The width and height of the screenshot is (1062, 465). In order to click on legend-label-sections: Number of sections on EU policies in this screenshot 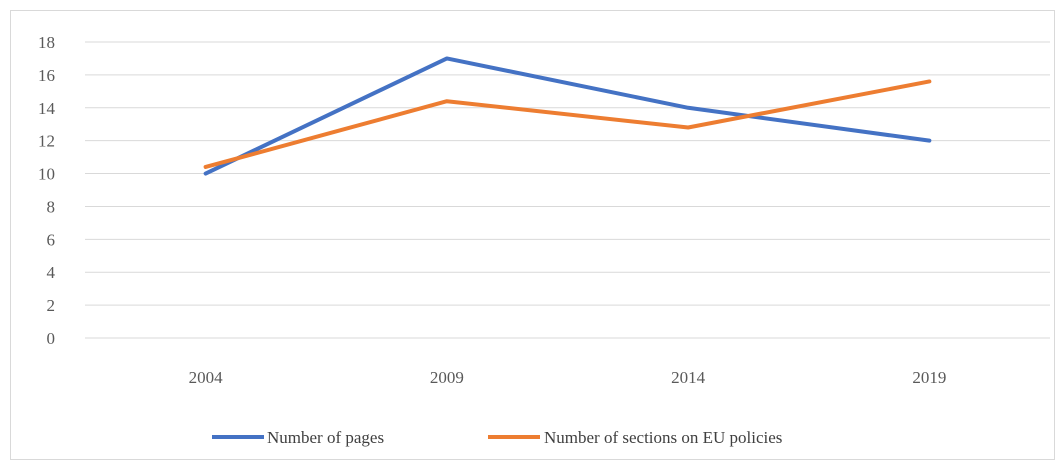, I will do `click(663, 437)`.